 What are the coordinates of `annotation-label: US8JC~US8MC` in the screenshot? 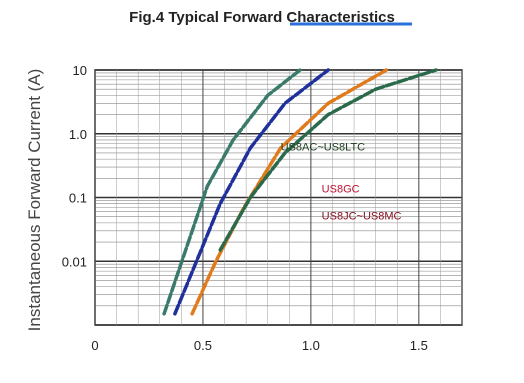 It's located at (362, 217).